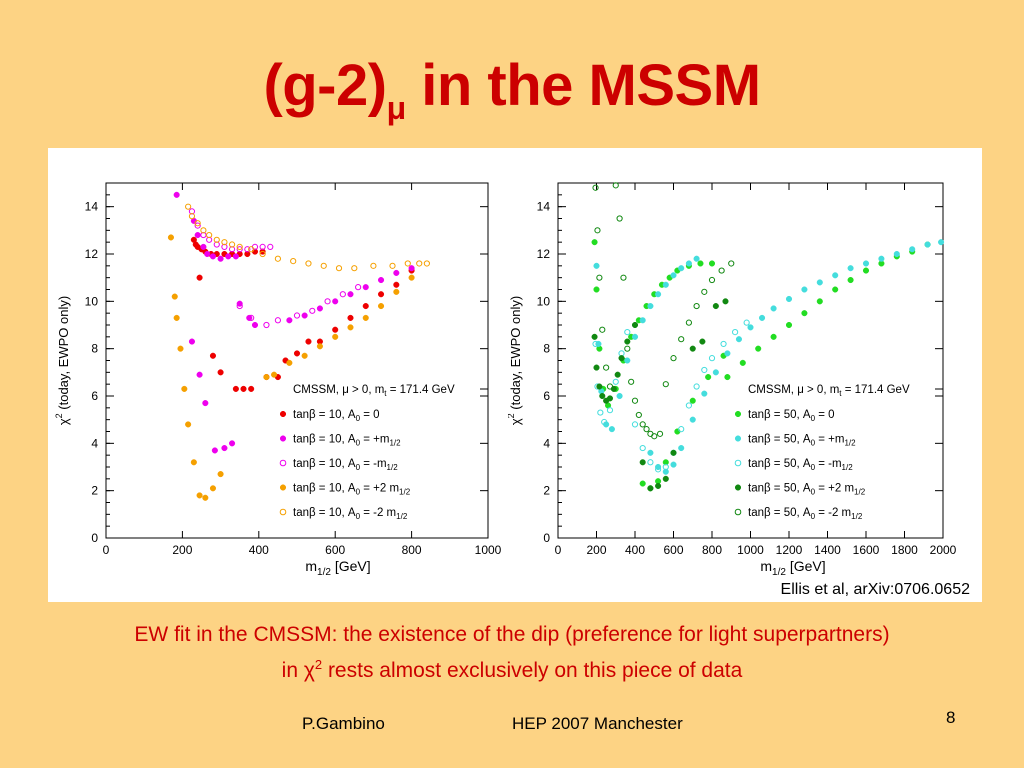 This screenshot has height=768, width=1024. I want to click on y-tick-label: 10, so click(544, 301).